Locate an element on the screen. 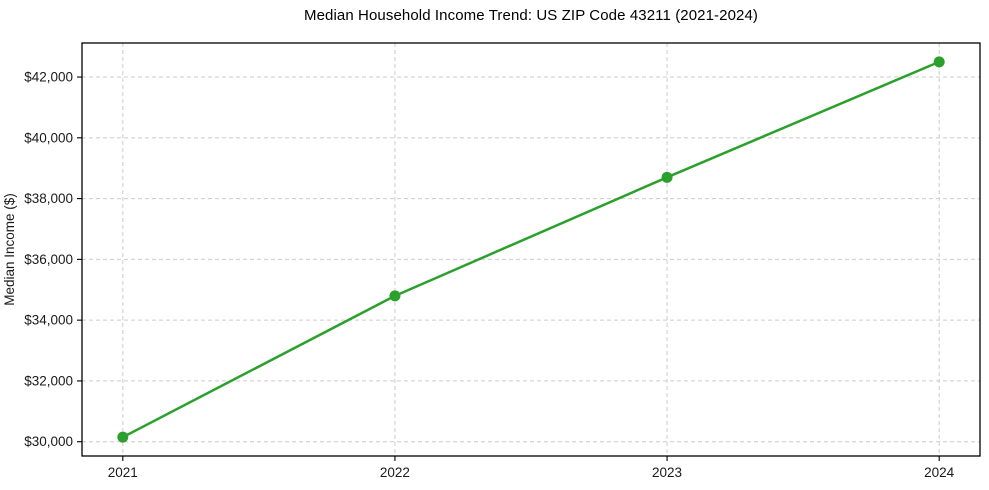 Image resolution: width=989 pixels, height=490 pixels. x-tick-label: 2022 is located at coordinates (395, 472).